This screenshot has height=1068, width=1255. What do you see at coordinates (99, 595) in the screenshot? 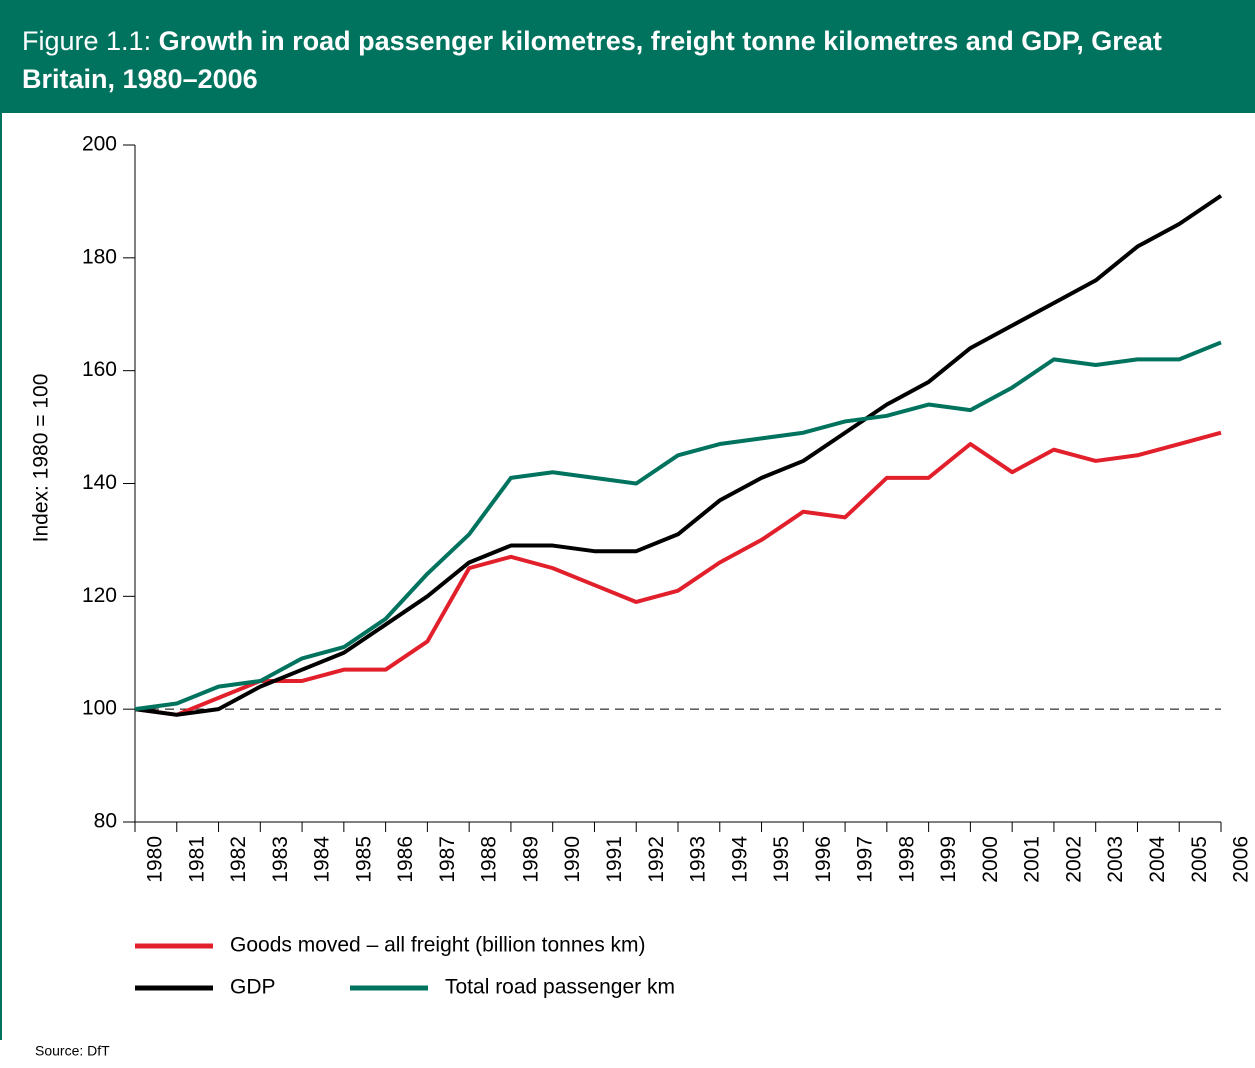
I see `y-tick-label: 120` at bounding box center [99, 595].